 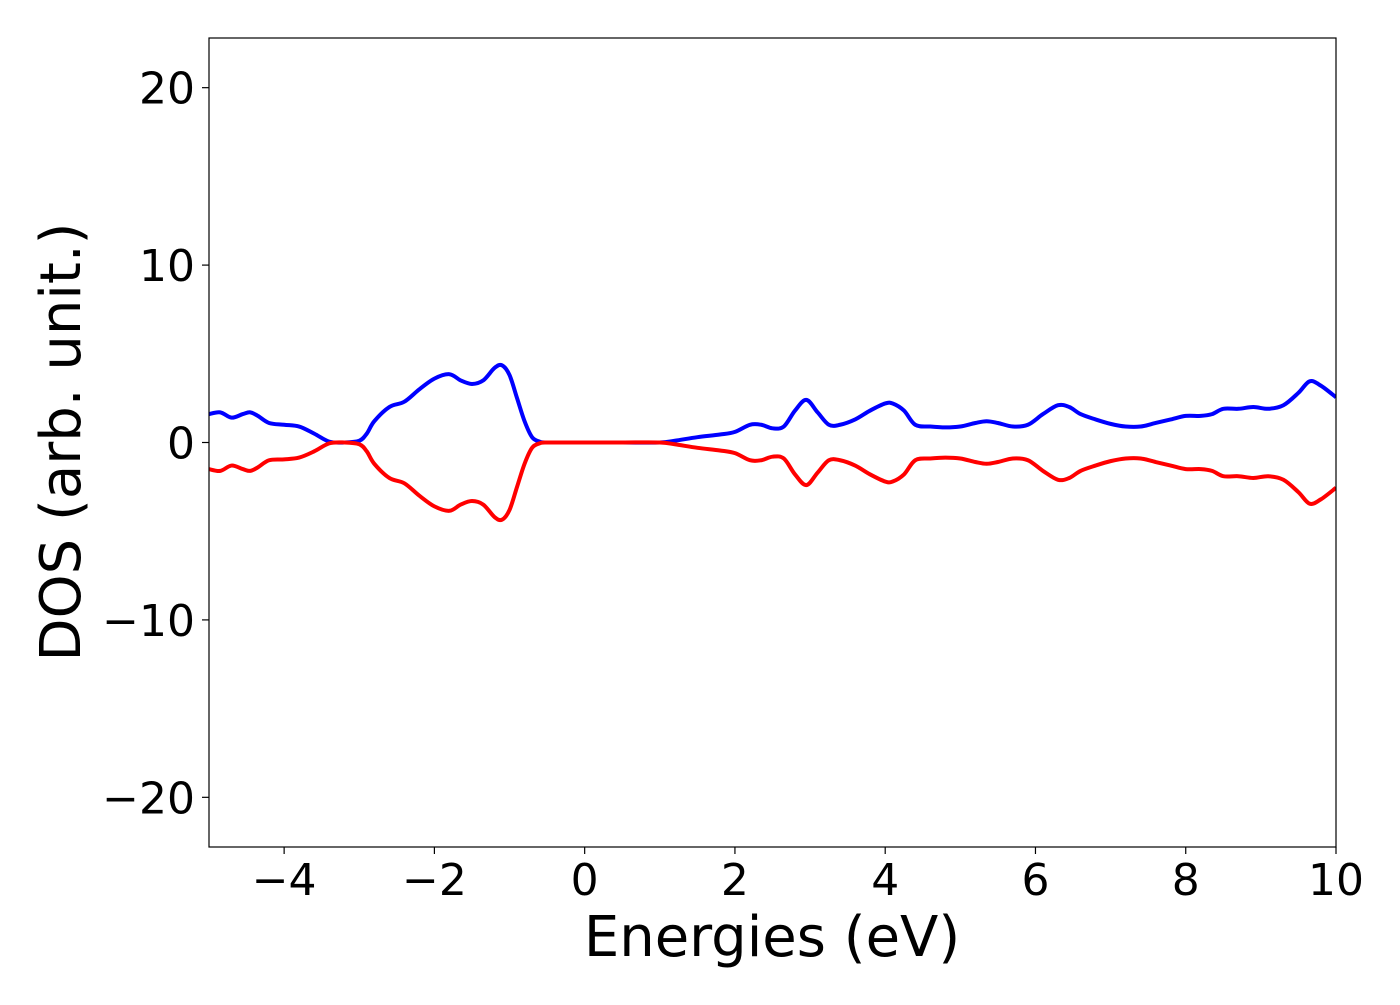 What do you see at coordinates (167, 89) in the screenshot?
I see `y-tick-label: 20` at bounding box center [167, 89].